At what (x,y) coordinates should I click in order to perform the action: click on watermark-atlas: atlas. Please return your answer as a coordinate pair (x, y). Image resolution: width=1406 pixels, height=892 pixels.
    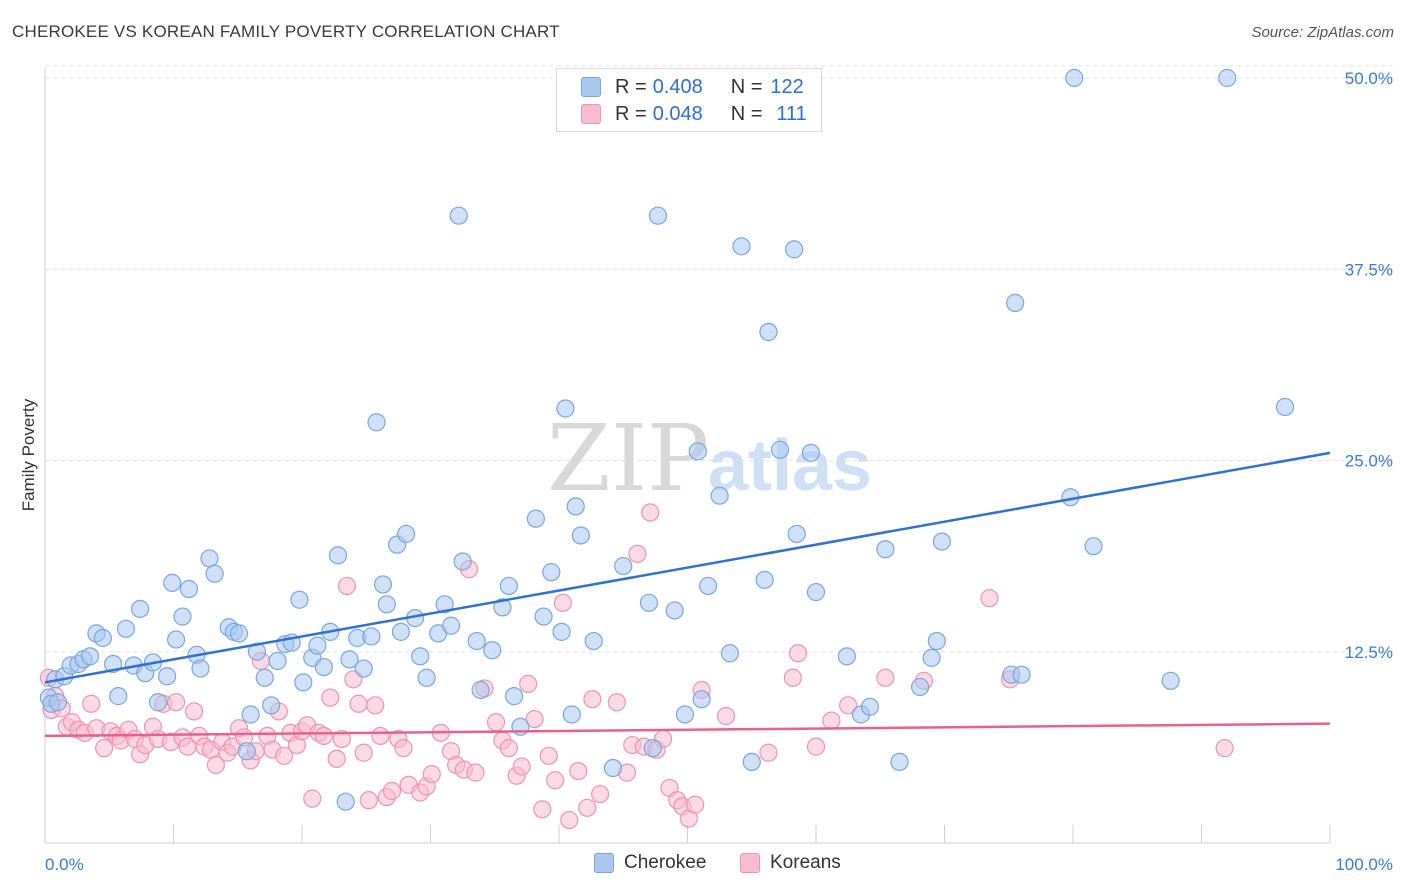
    Looking at the image, I should click on (790, 466).